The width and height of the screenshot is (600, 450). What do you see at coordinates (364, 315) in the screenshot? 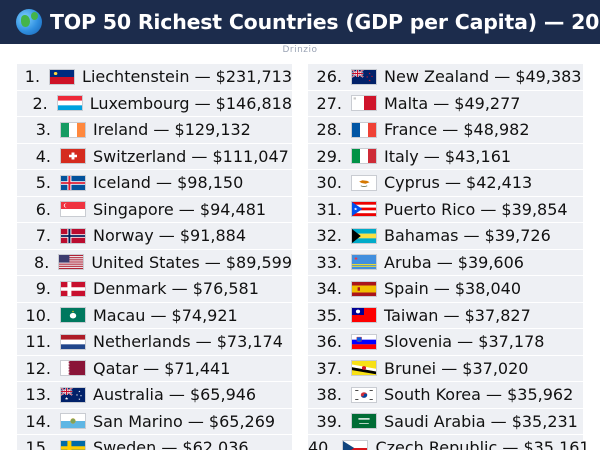
I see `taiwan-flag-icon` at bounding box center [364, 315].